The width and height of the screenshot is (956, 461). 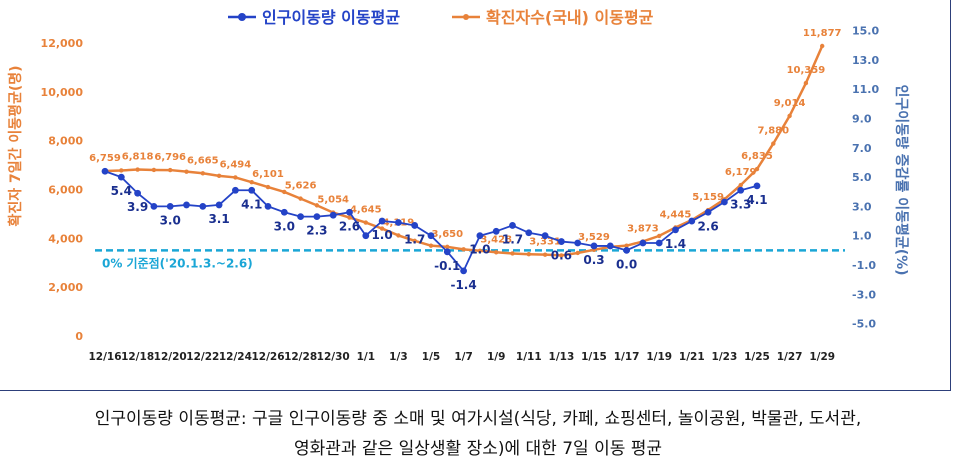 I want to click on y-right-tick-label: -3.0, so click(x=864, y=294).